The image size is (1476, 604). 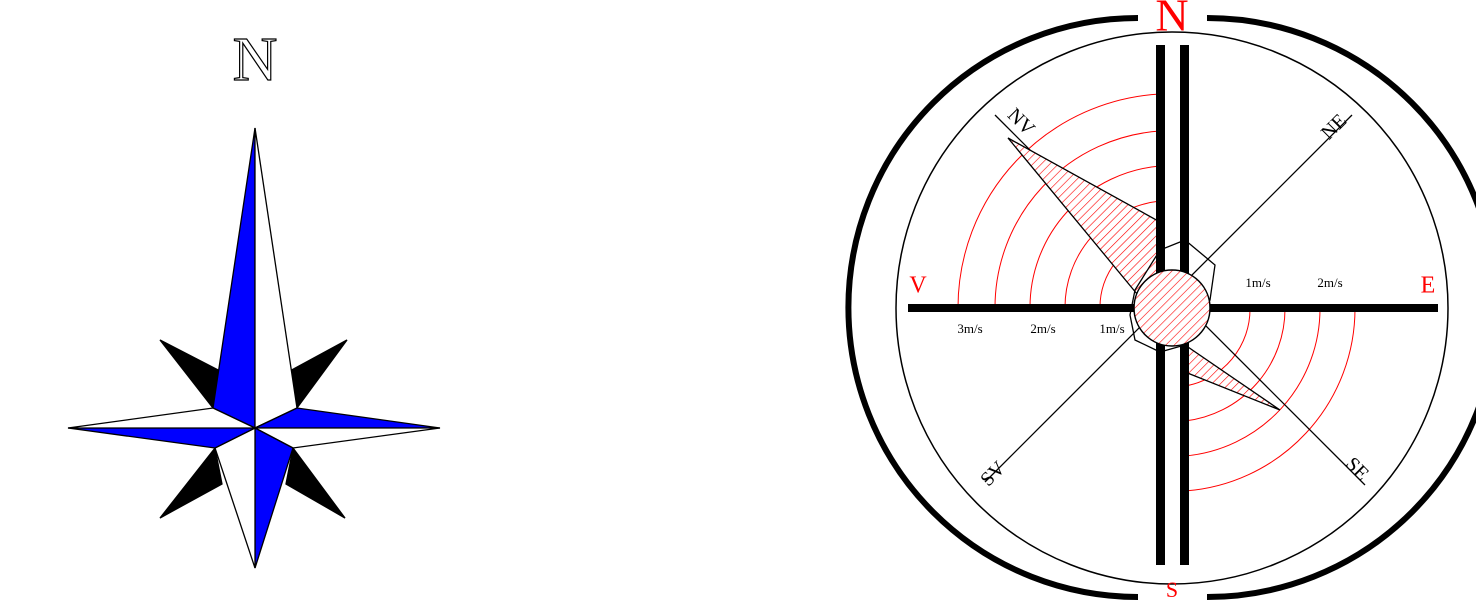 I want to click on speed-label: 3m/s, so click(x=969, y=328).